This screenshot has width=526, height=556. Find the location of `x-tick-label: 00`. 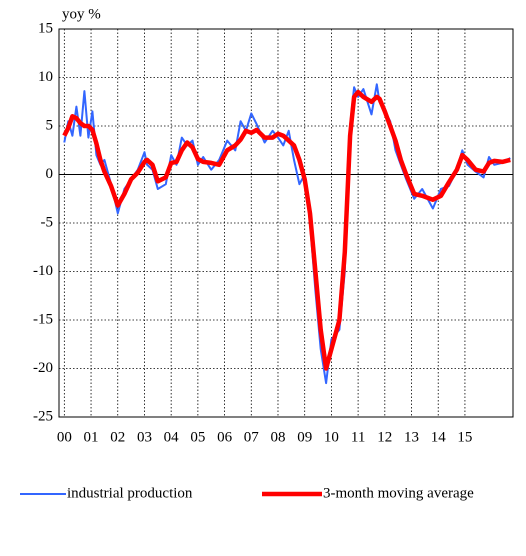

x-tick-label: 00 is located at coordinates (64, 437).